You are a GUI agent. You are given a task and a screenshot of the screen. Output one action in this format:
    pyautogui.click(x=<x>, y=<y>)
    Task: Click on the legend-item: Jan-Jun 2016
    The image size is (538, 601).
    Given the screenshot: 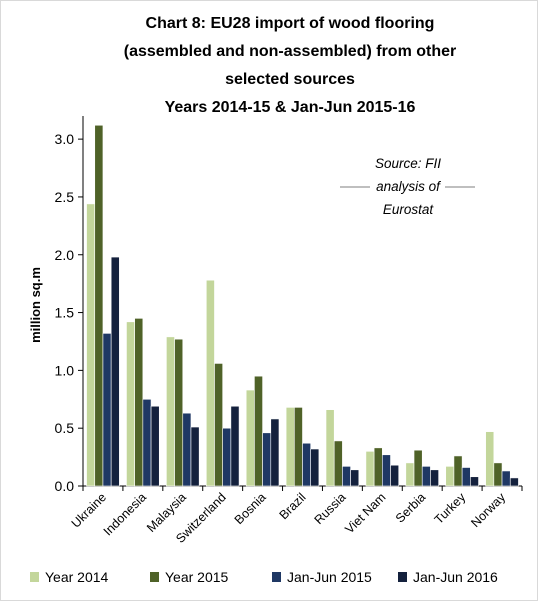 What is the action you would take?
    pyautogui.click(x=448, y=577)
    